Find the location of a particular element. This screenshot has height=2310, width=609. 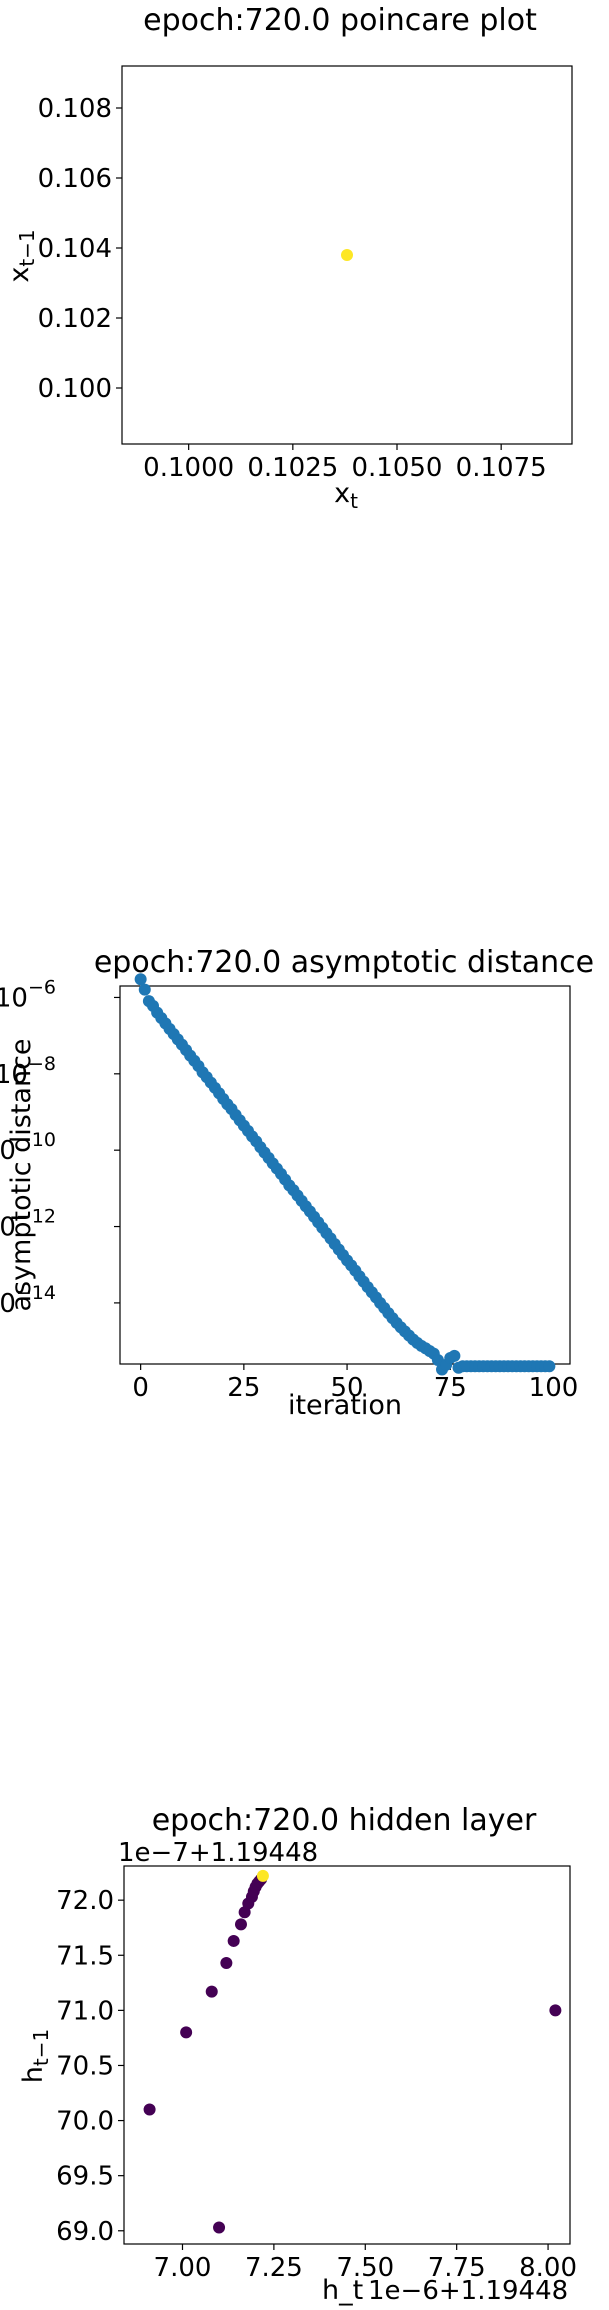

y-tick-label: 70.5 is located at coordinates (85, 2066).